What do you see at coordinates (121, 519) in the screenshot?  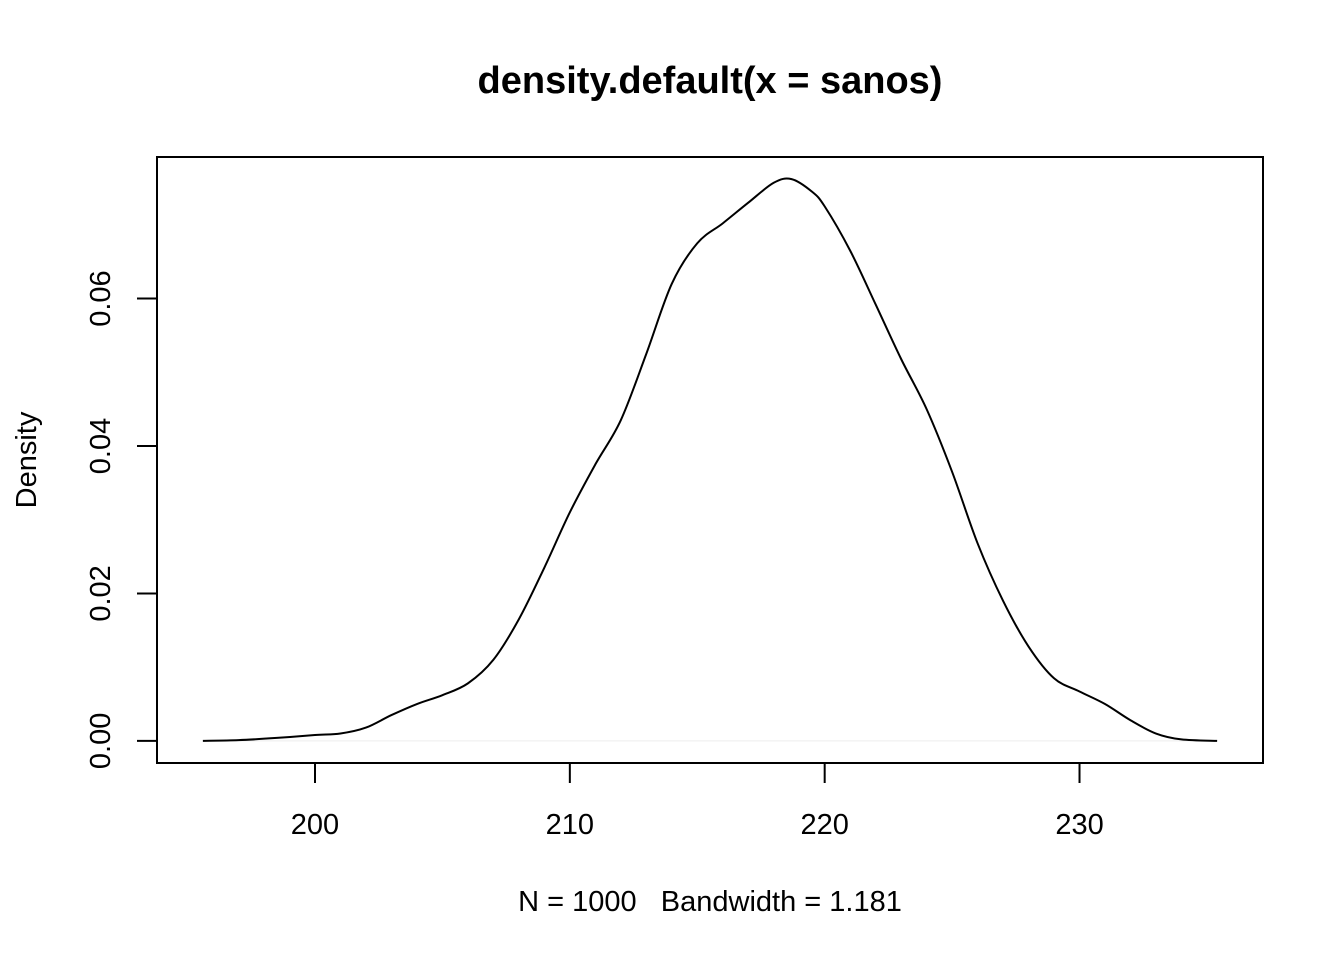 I see `y-axis: 0.00 0.02 0.04 0.06` at bounding box center [121, 519].